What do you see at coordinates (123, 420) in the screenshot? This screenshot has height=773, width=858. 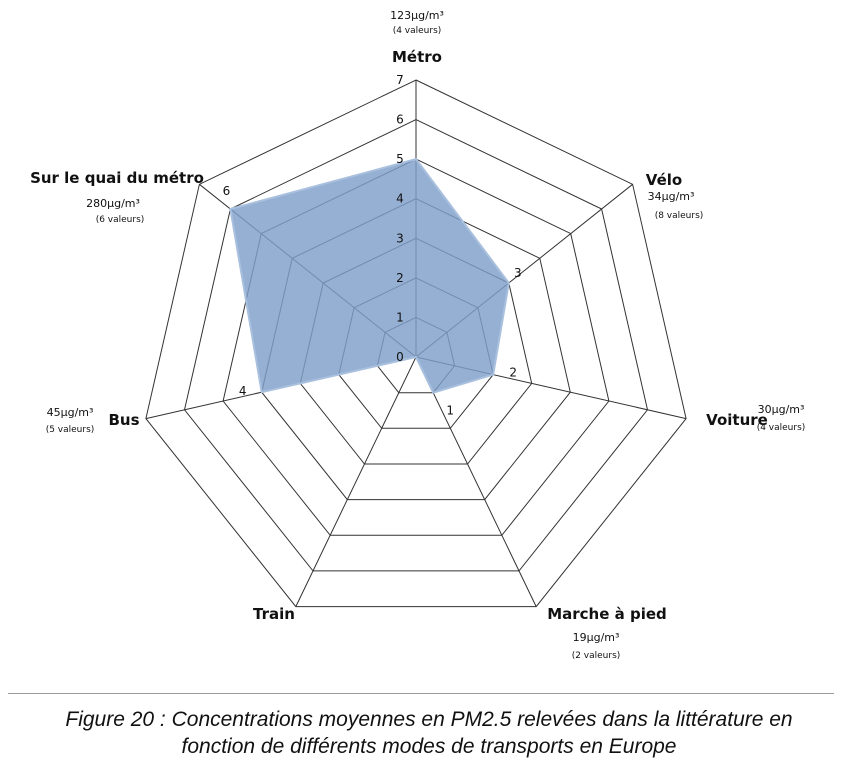 I see `axis-label-6: Bus` at bounding box center [123, 420].